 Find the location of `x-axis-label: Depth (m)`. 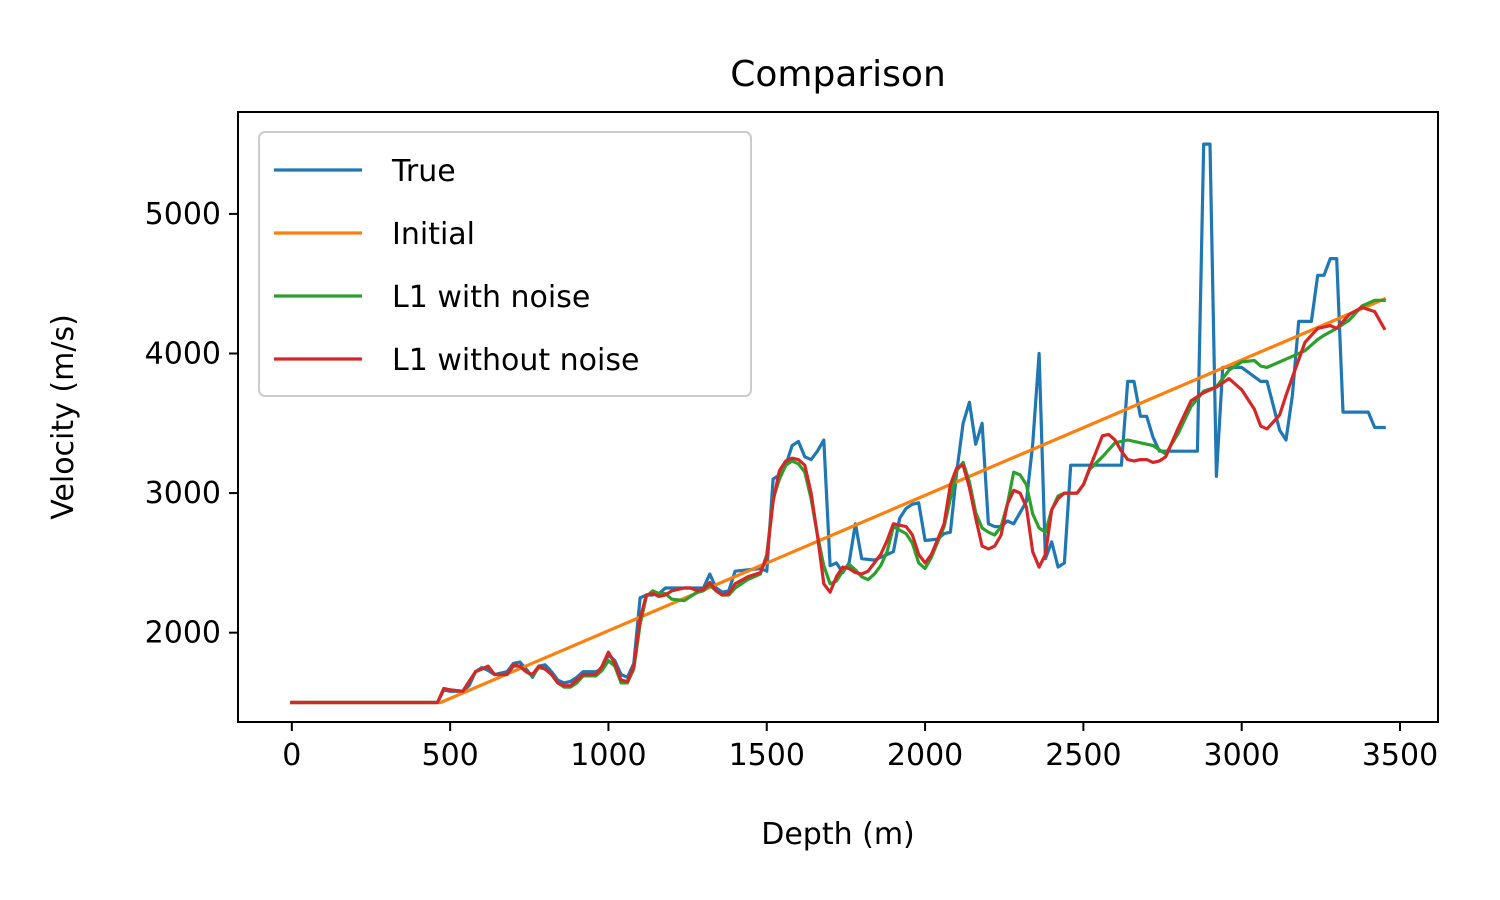

x-axis-label: Depth (m) is located at coordinates (838, 834).